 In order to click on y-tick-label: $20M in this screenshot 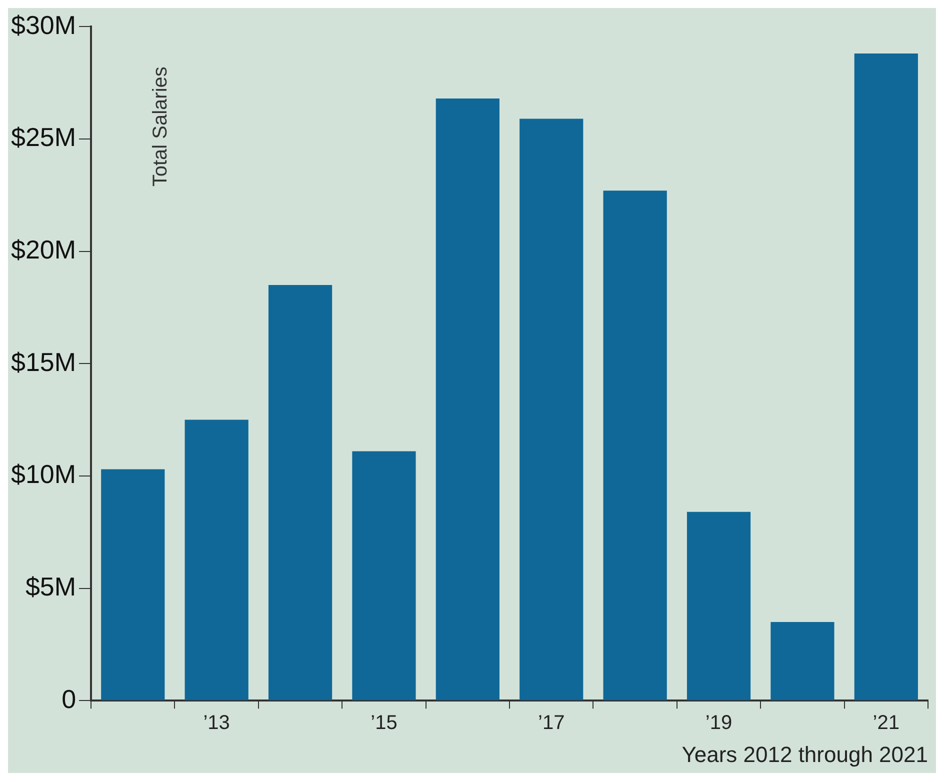, I will do `click(43, 249)`.